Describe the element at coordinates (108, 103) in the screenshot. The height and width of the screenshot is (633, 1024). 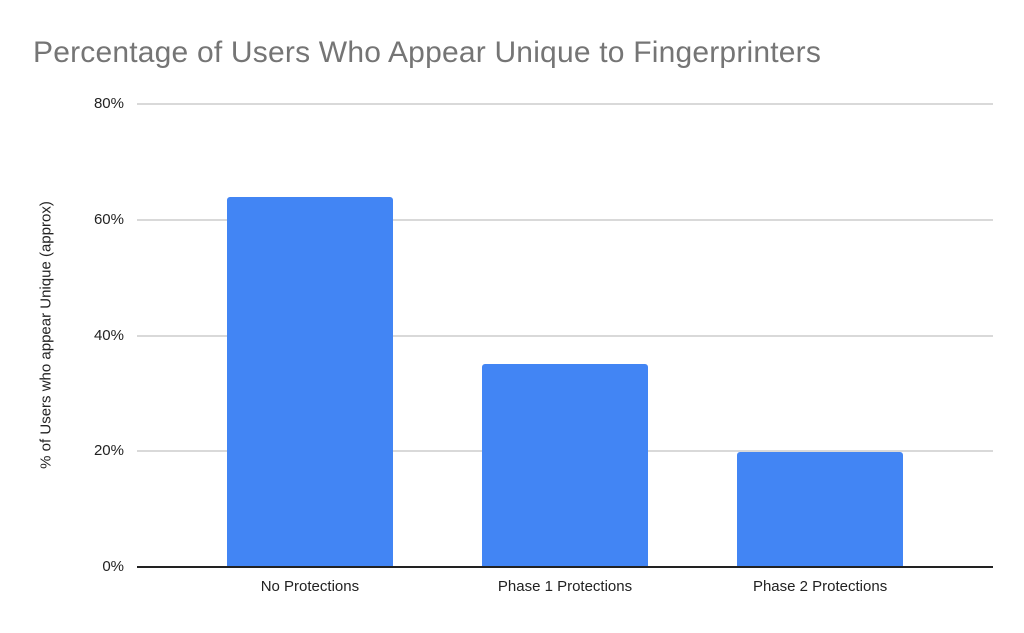
I see `y-tick-label: 80%` at that location.